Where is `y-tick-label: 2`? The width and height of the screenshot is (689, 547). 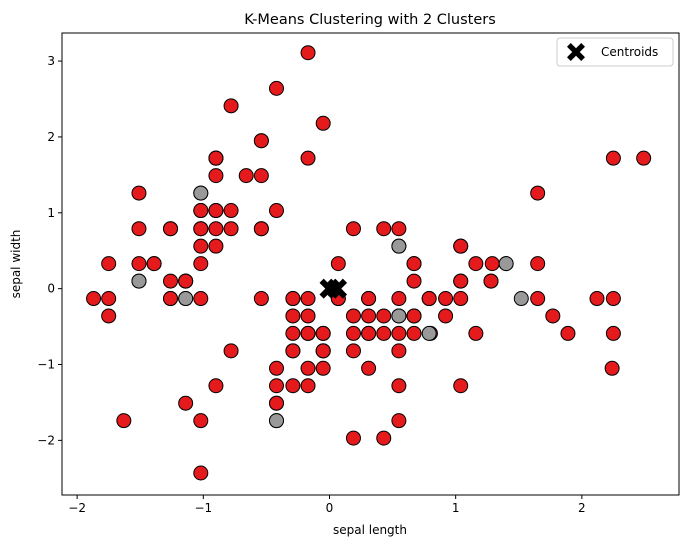
y-tick-label: 2 is located at coordinates (51, 137).